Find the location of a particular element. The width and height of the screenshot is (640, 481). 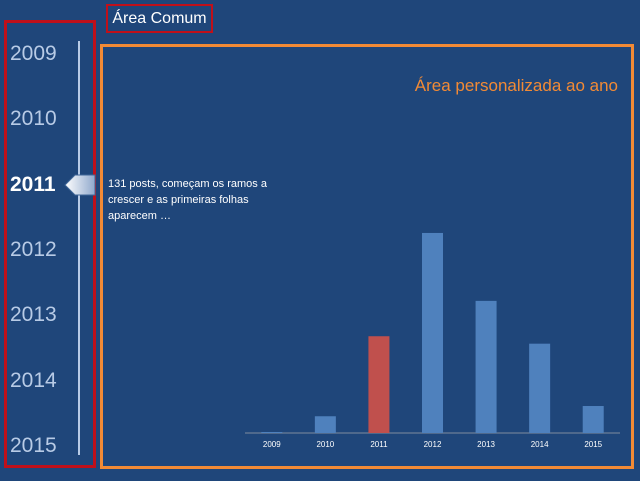

timeline-year-2014: 2014 is located at coordinates (33, 380).